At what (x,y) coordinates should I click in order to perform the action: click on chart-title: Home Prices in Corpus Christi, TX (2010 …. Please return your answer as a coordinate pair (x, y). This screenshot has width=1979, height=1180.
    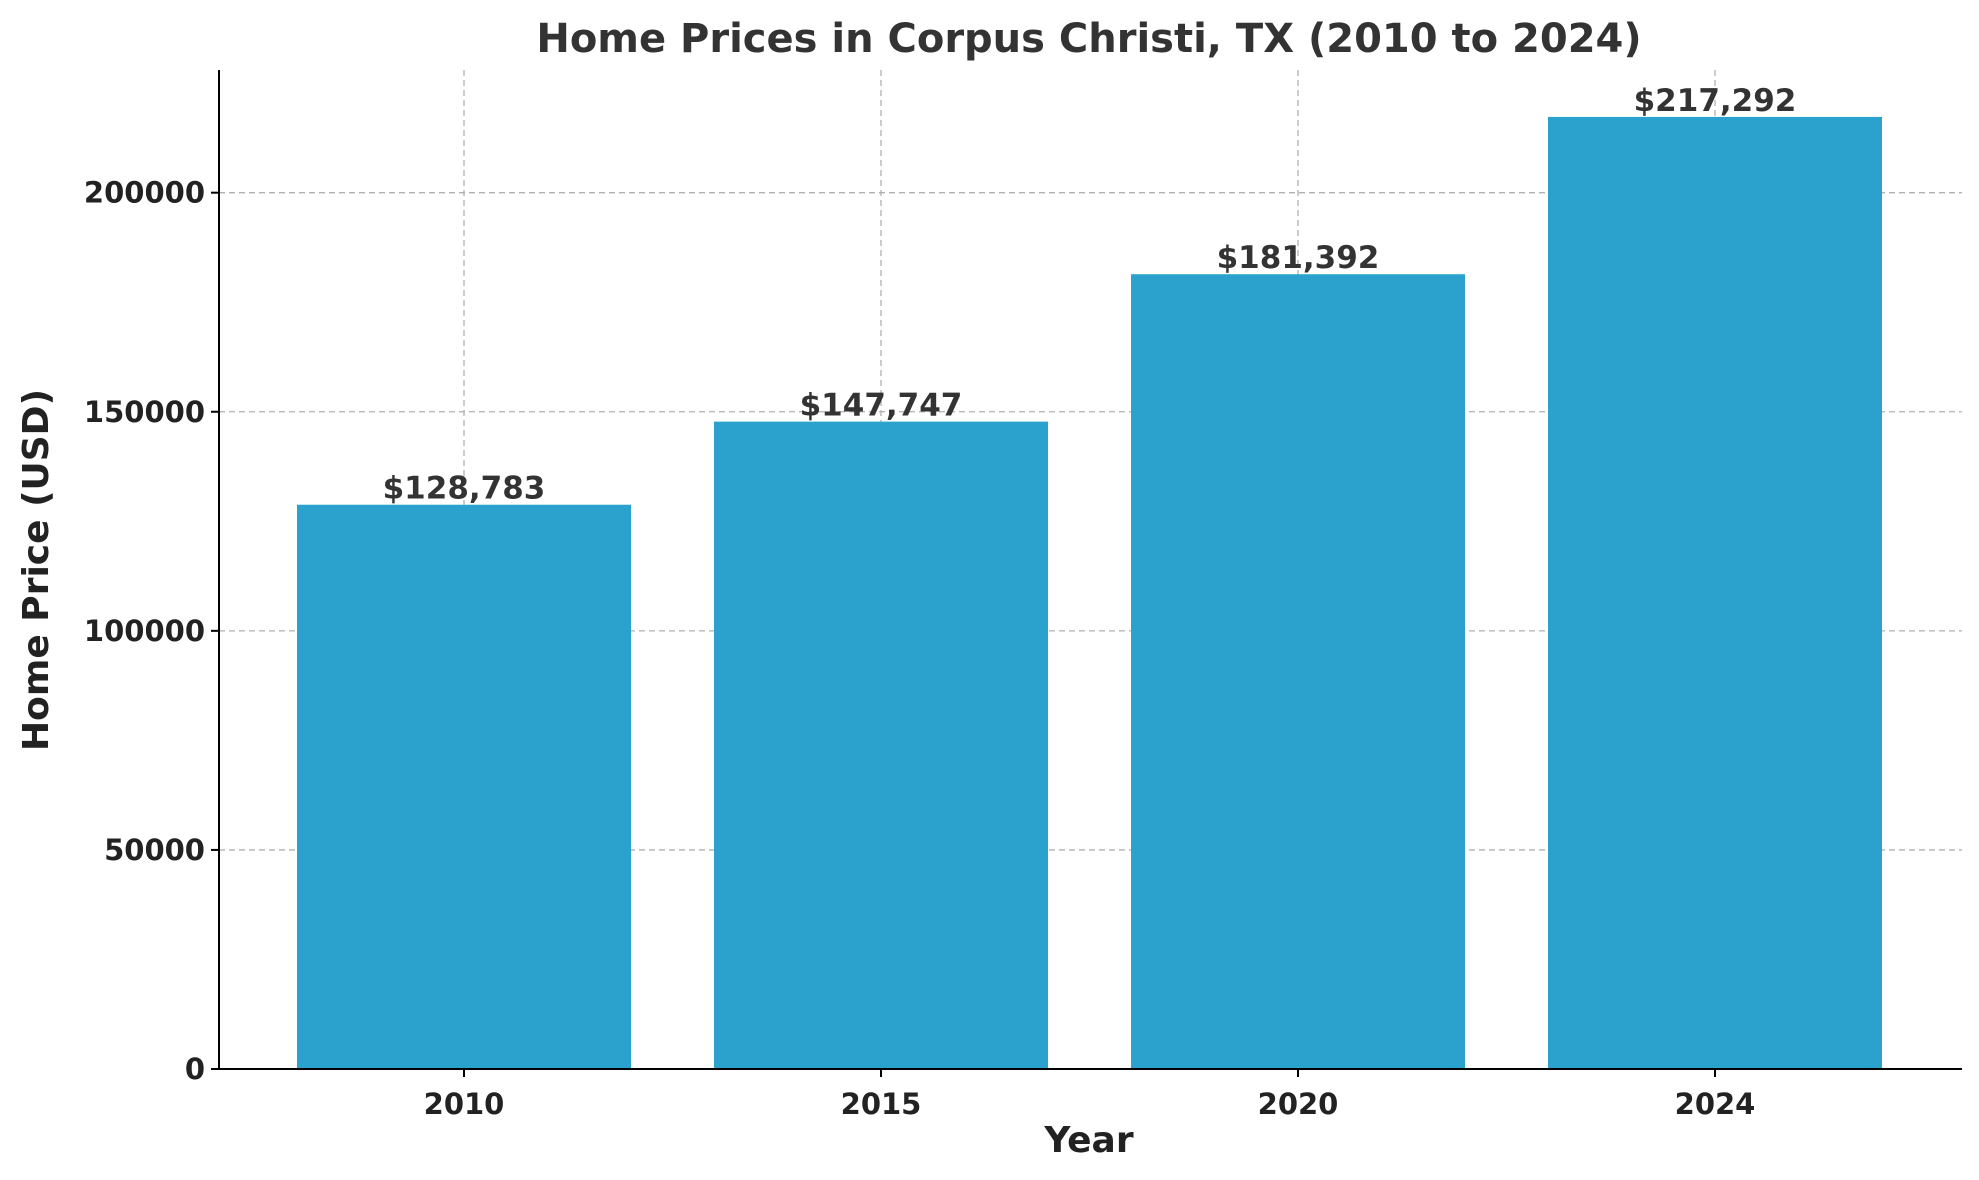
    Looking at the image, I should click on (1088, 39).